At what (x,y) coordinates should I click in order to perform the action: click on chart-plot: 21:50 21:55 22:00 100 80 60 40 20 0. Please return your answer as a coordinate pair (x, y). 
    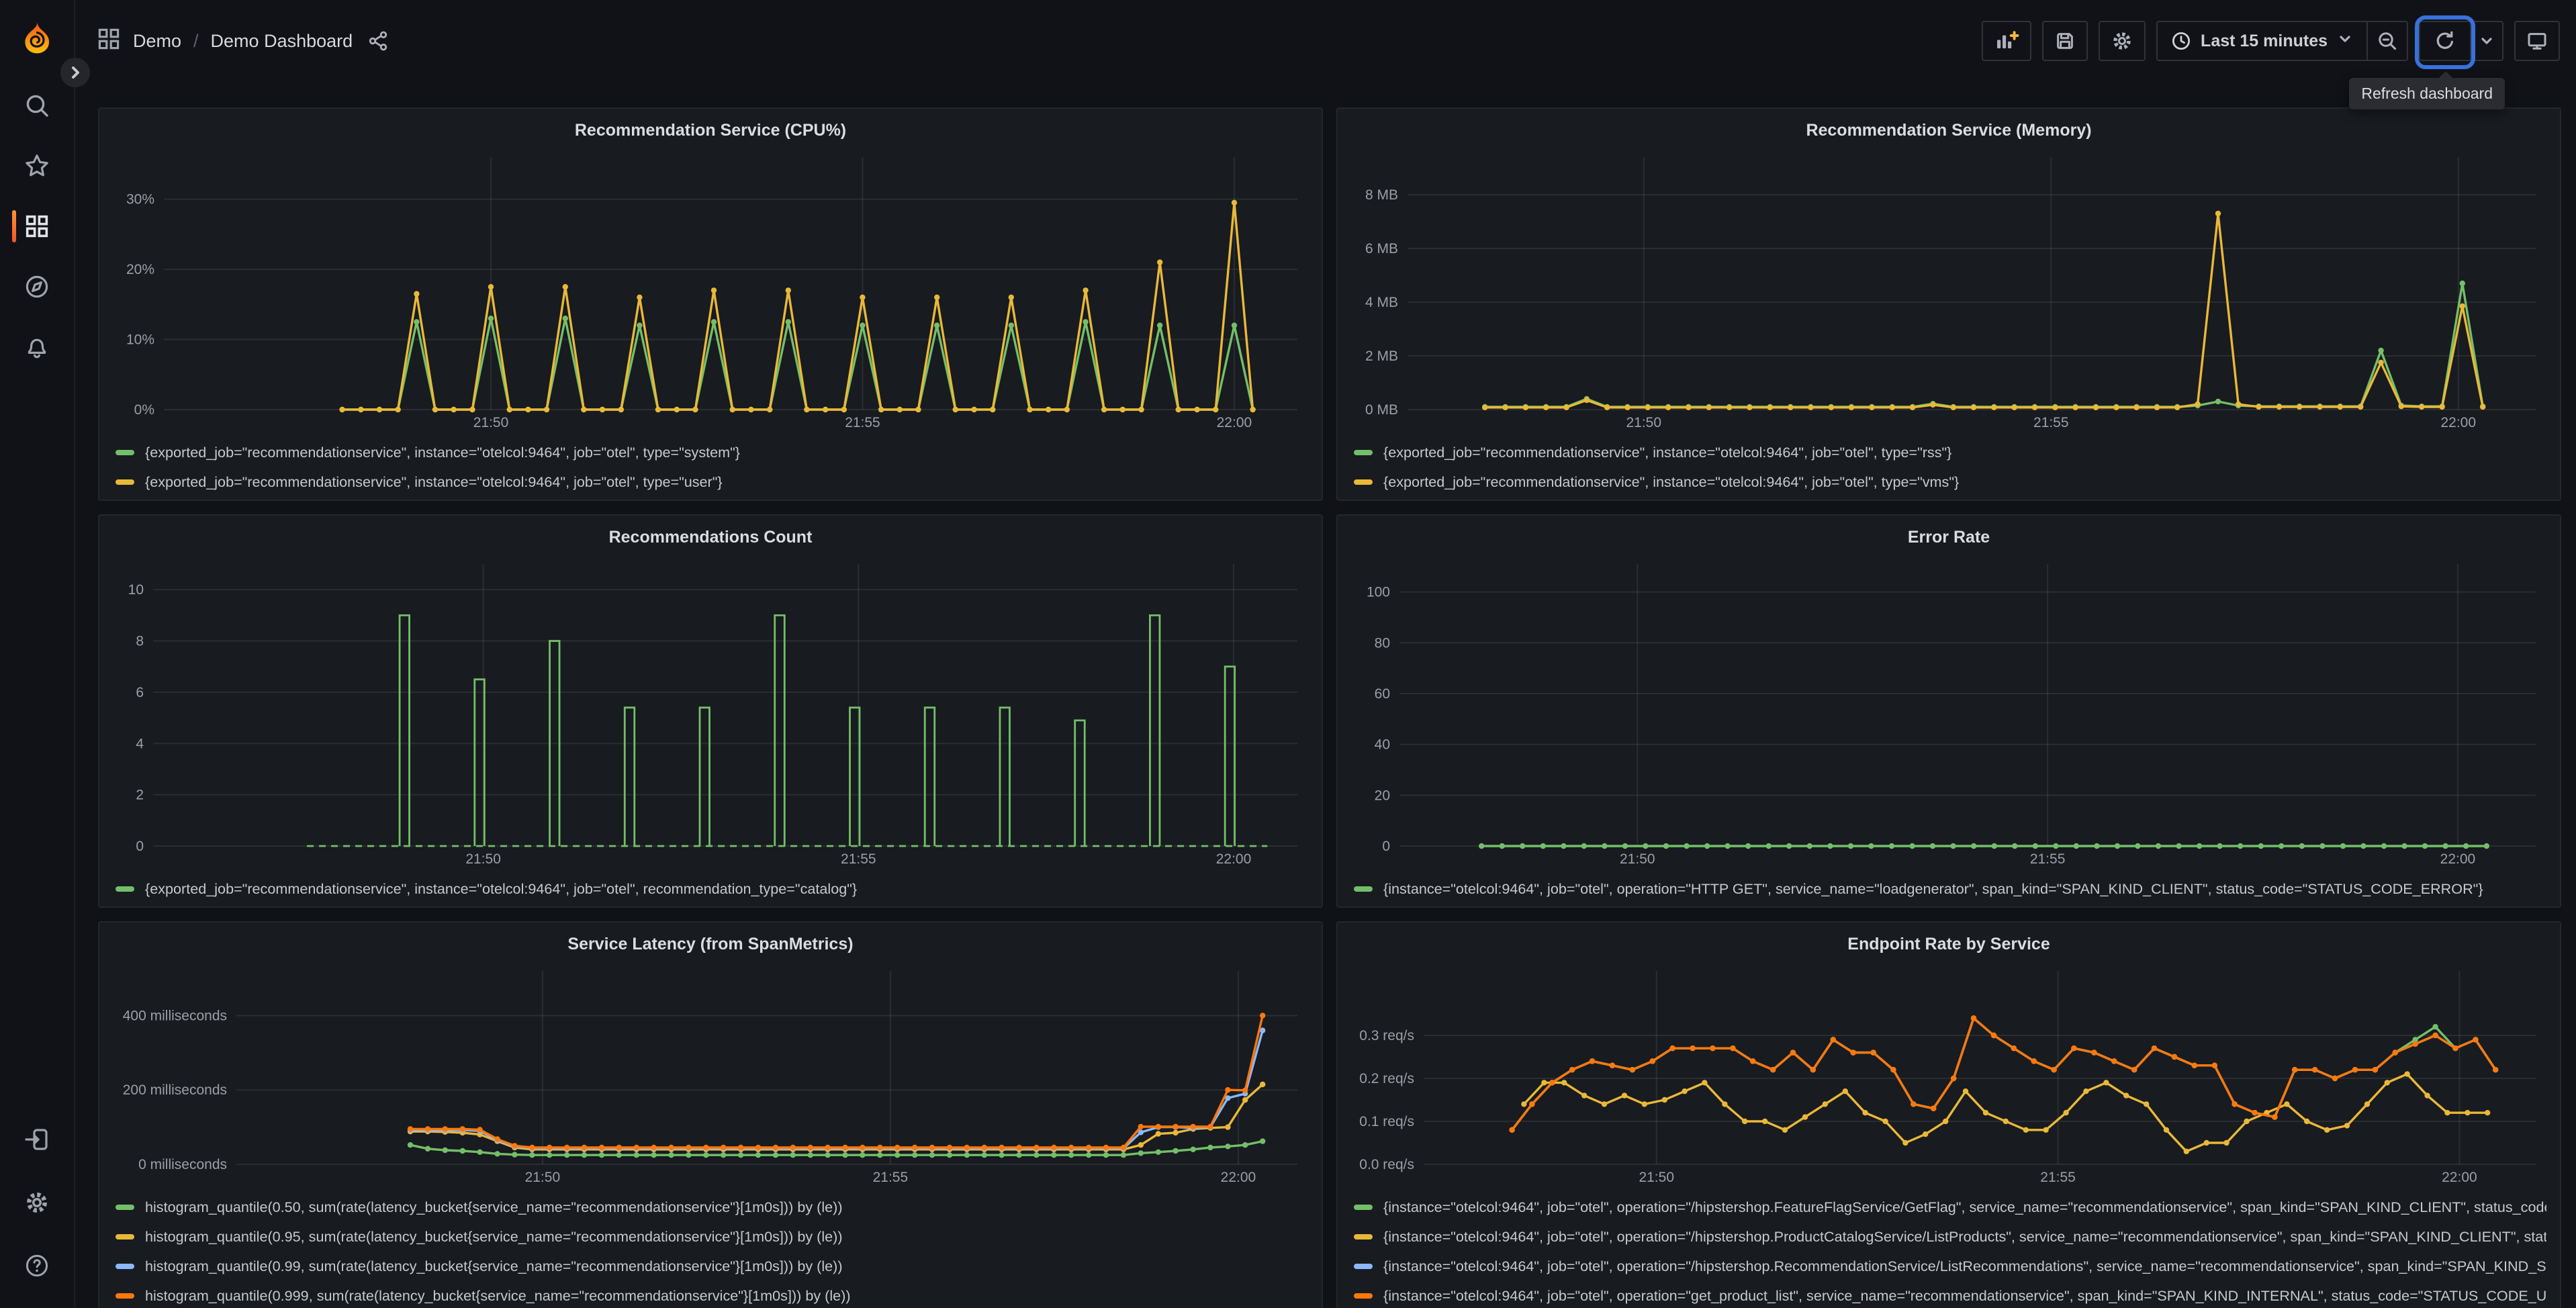
    Looking at the image, I should click on (1948, 711).